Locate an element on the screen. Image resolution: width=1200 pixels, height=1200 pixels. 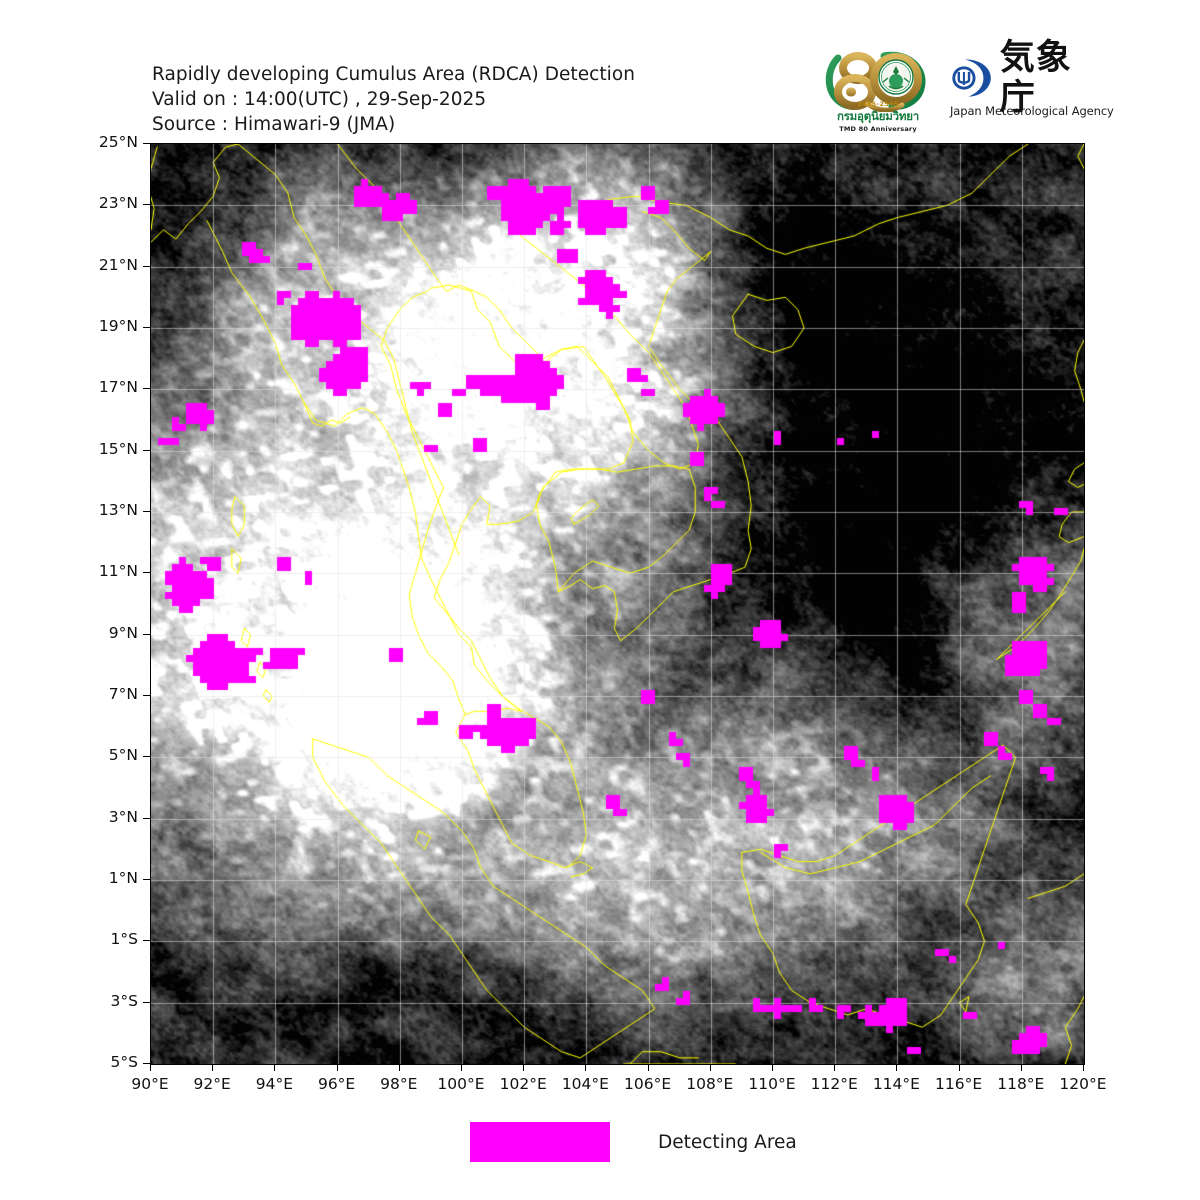
y-axis-label: 15°N is located at coordinates (118, 448).